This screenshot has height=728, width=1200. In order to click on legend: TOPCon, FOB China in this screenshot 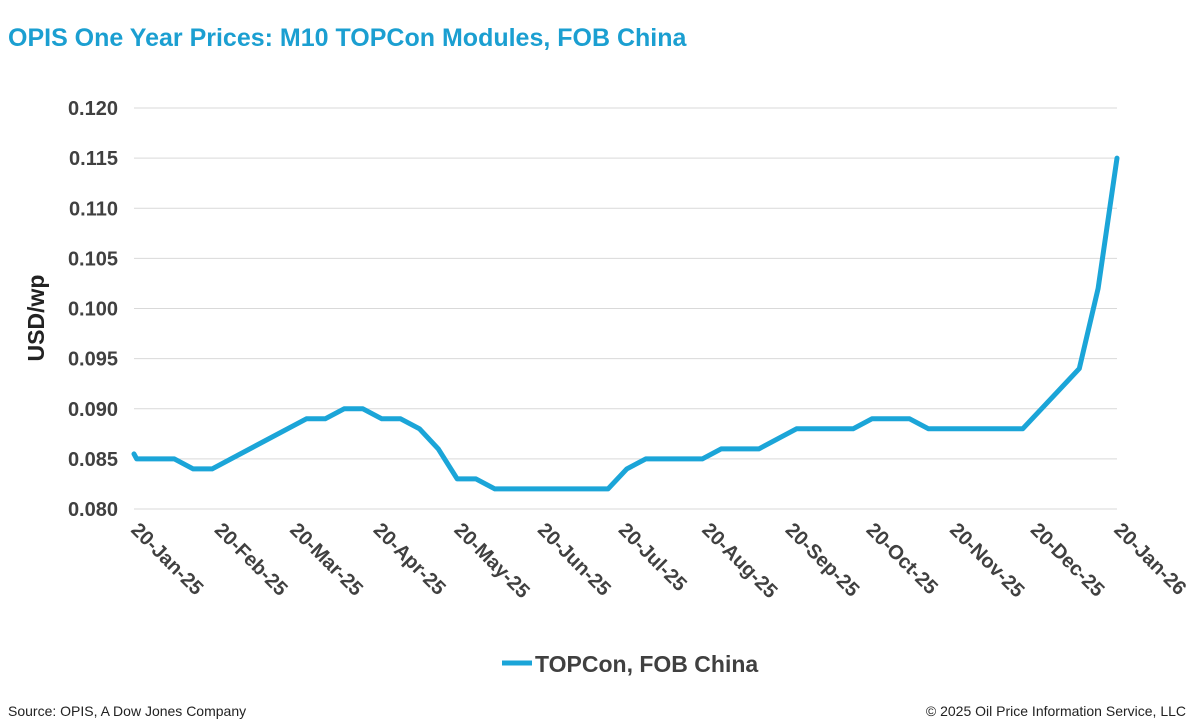, I will do `click(630, 664)`.